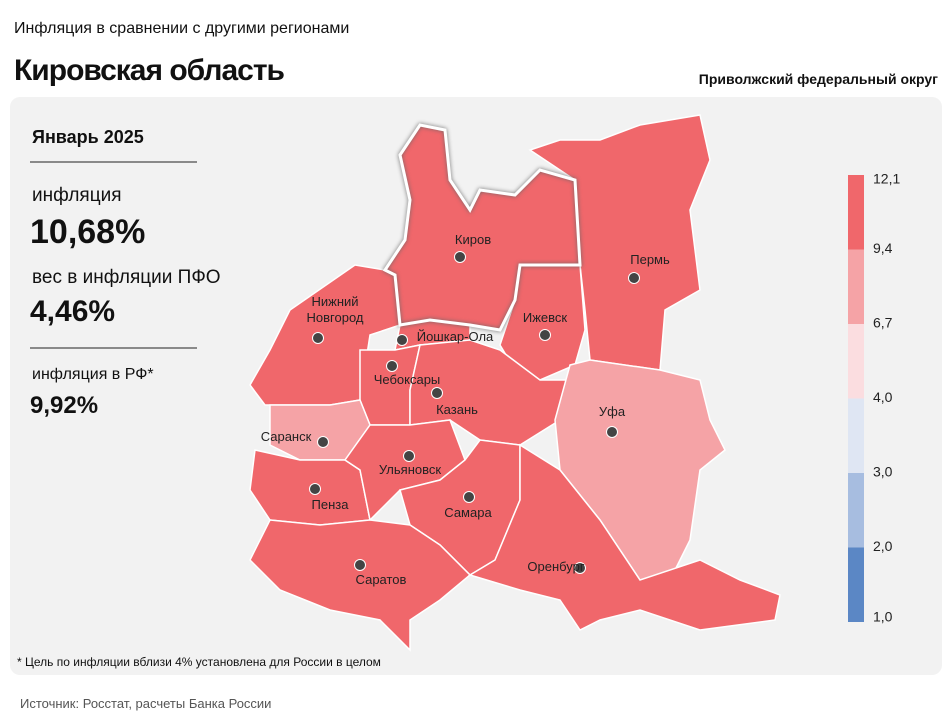  Describe the element at coordinates (64, 405) in the screenshot. I see `rf-value: 9,92%` at that location.